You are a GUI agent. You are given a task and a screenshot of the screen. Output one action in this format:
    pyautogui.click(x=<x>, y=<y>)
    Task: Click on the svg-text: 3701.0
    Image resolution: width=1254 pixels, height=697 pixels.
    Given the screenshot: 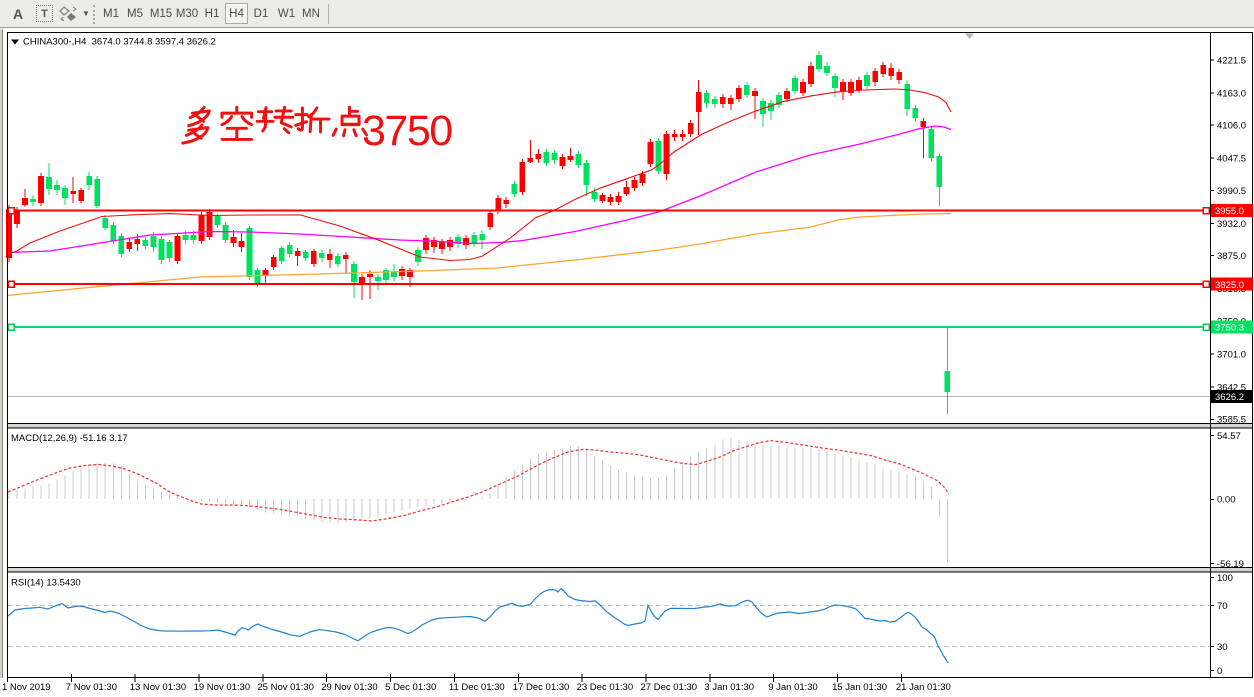 What is the action you would take?
    pyautogui.click(x=1231, y=354)
    